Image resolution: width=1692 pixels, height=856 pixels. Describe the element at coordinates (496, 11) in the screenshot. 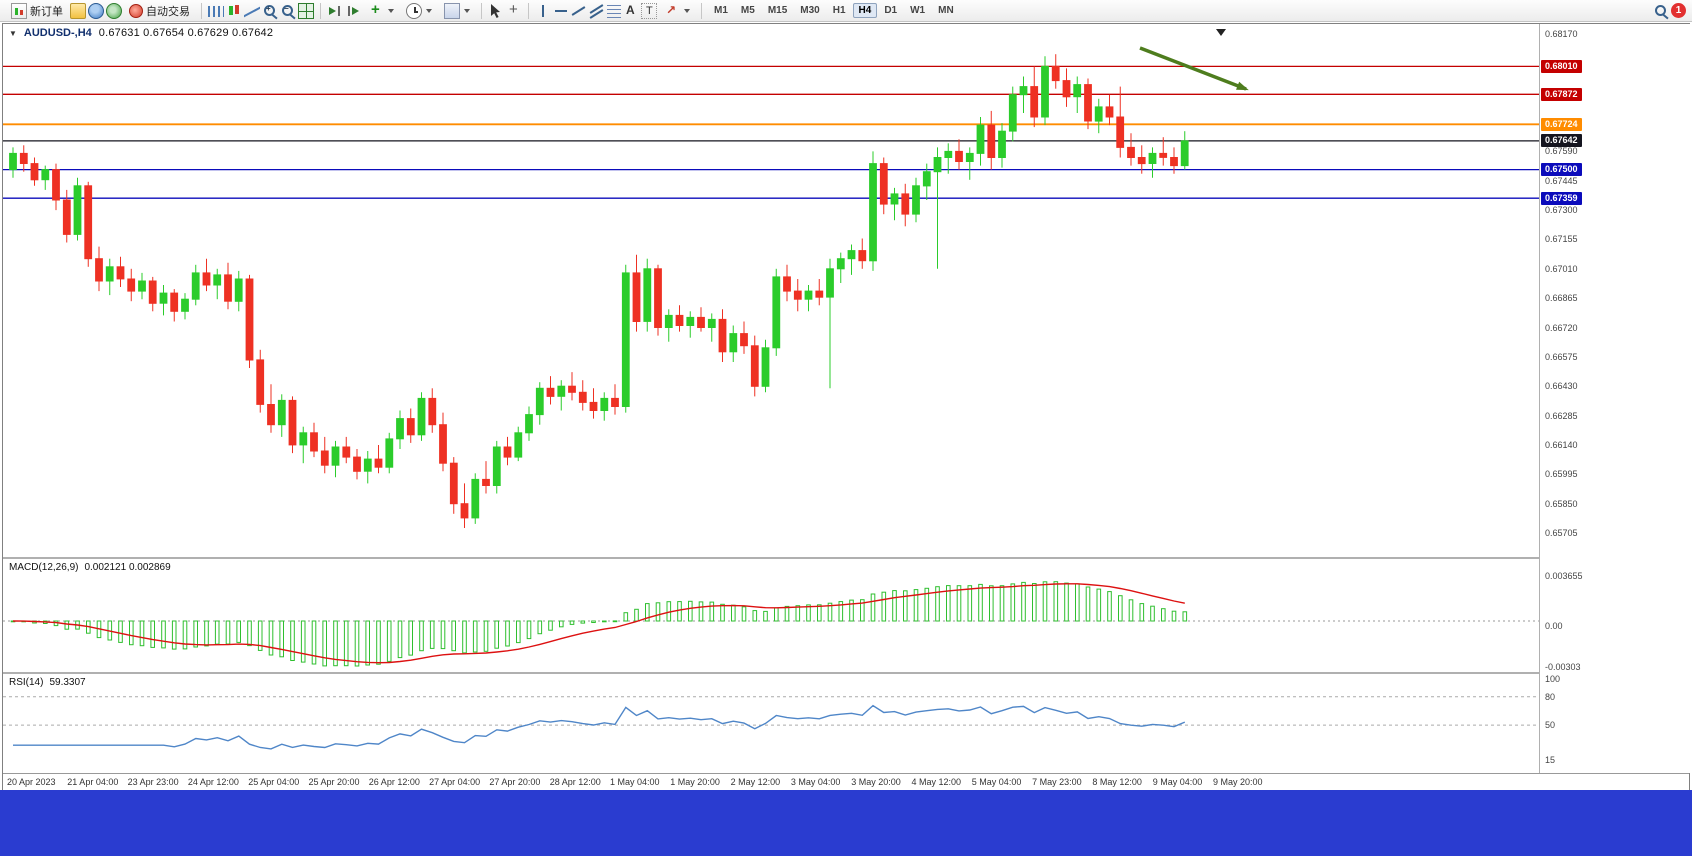

I see `cursor-icon` at that location.